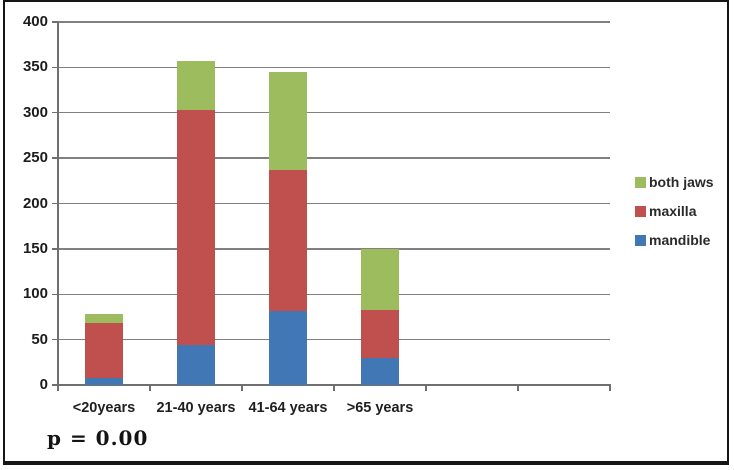 The image size is (734, 470). What do you see at coordinates (35, 294) in the screenshot?
I see `y-axis-tick-label: 100` at bounding box center [35, 294].